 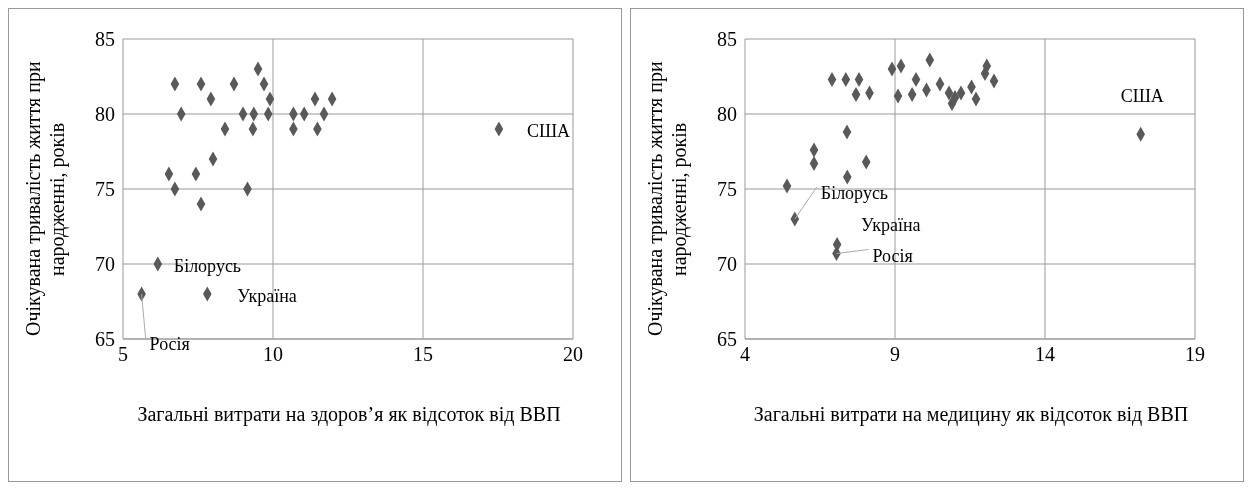 What do you see at coordinates (1195, 354) in the screenshot?
I see `x-tick-label: 19` at bounding box center [1195, 354].